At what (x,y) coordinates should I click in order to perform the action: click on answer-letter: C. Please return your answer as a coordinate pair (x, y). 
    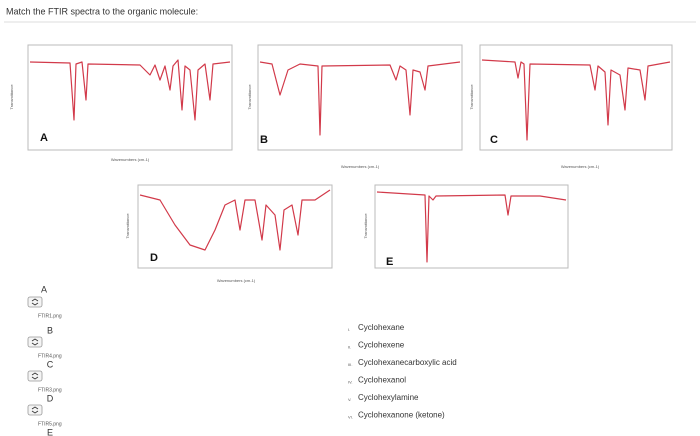
    Looking at the image, I should click on (50, 364).